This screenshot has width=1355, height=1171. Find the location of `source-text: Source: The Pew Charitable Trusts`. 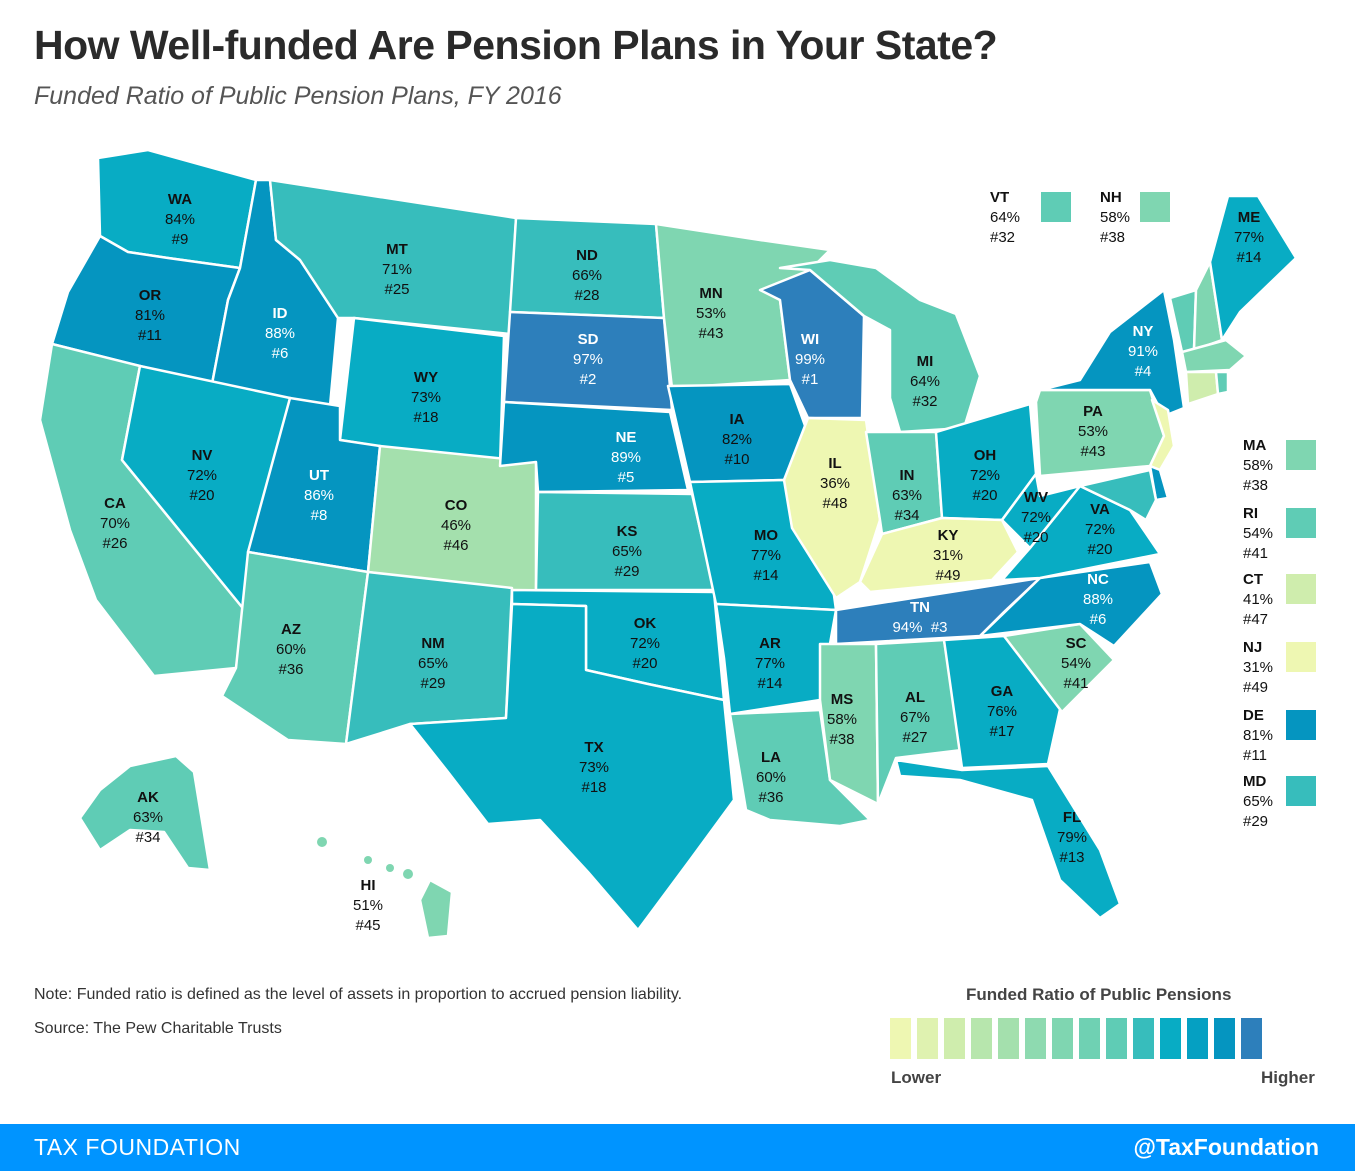

source-text: Source: The Pew Charitable Trusts is located at coordinates (158, 1028).